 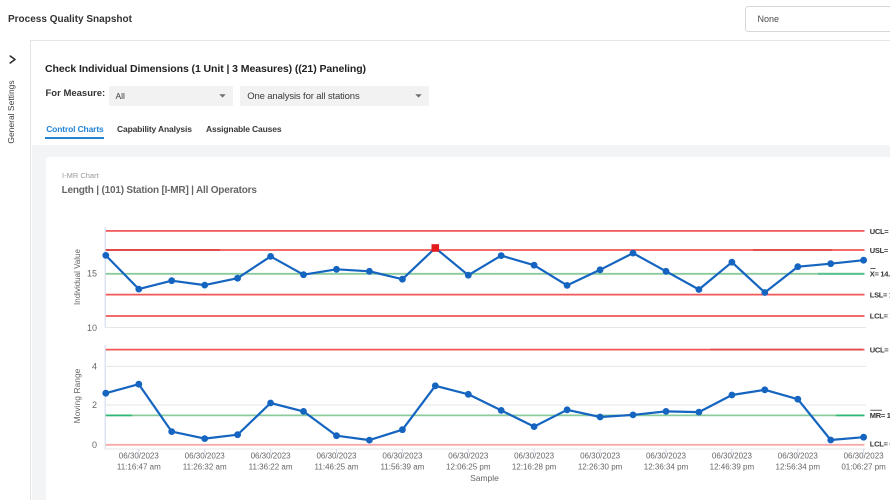 I want to click on svg-text: 12:56:34 pm, so click(x=798, y=467).